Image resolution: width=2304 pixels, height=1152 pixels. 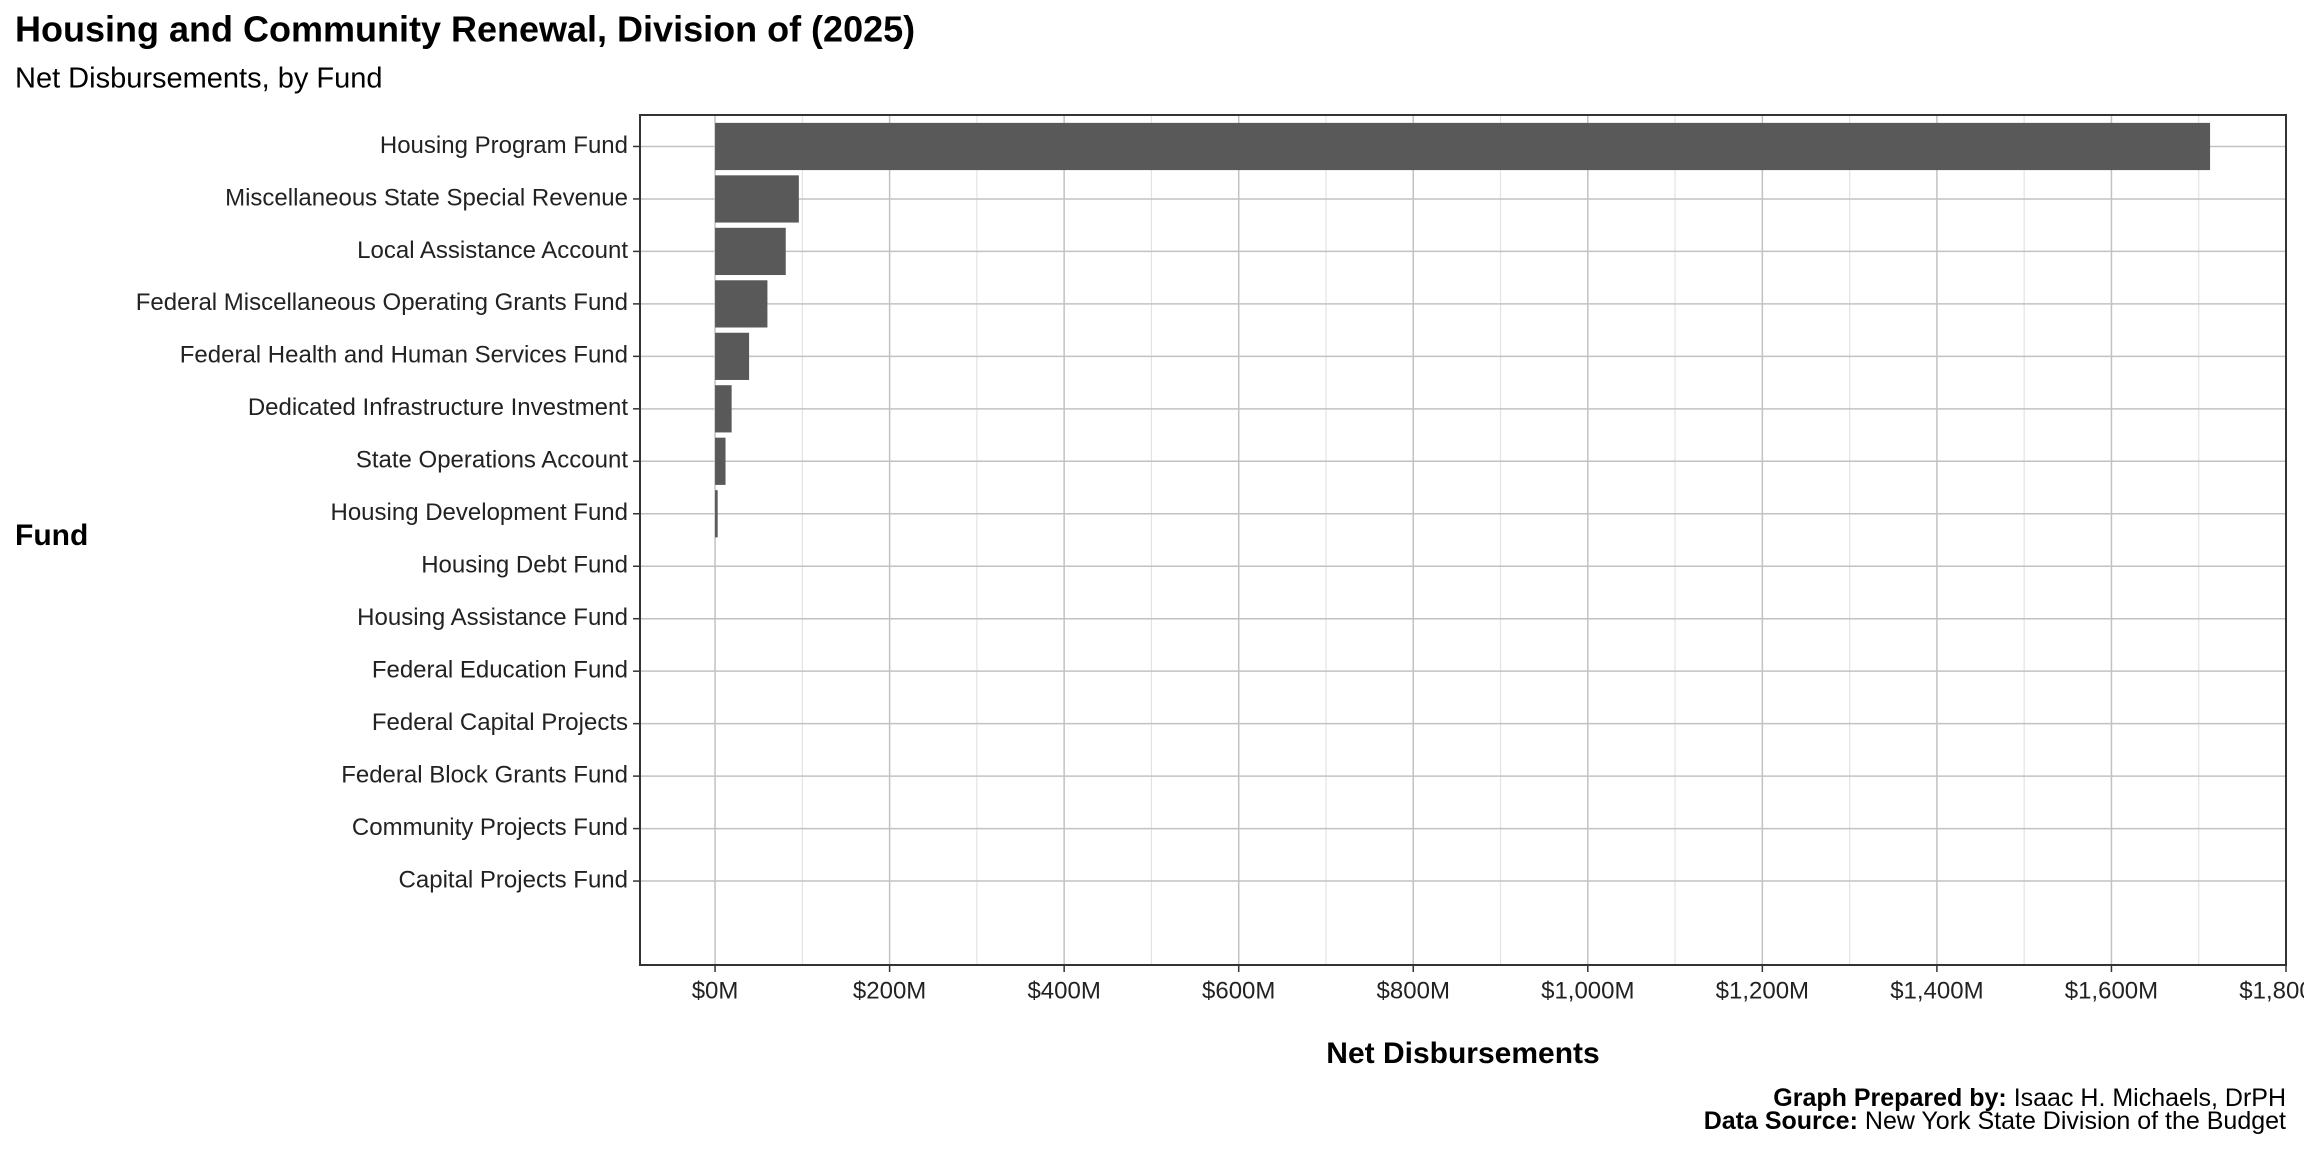 I want to click on chart-subtitle: Net Disbursements, by Fund, so click(x=198, y=79).